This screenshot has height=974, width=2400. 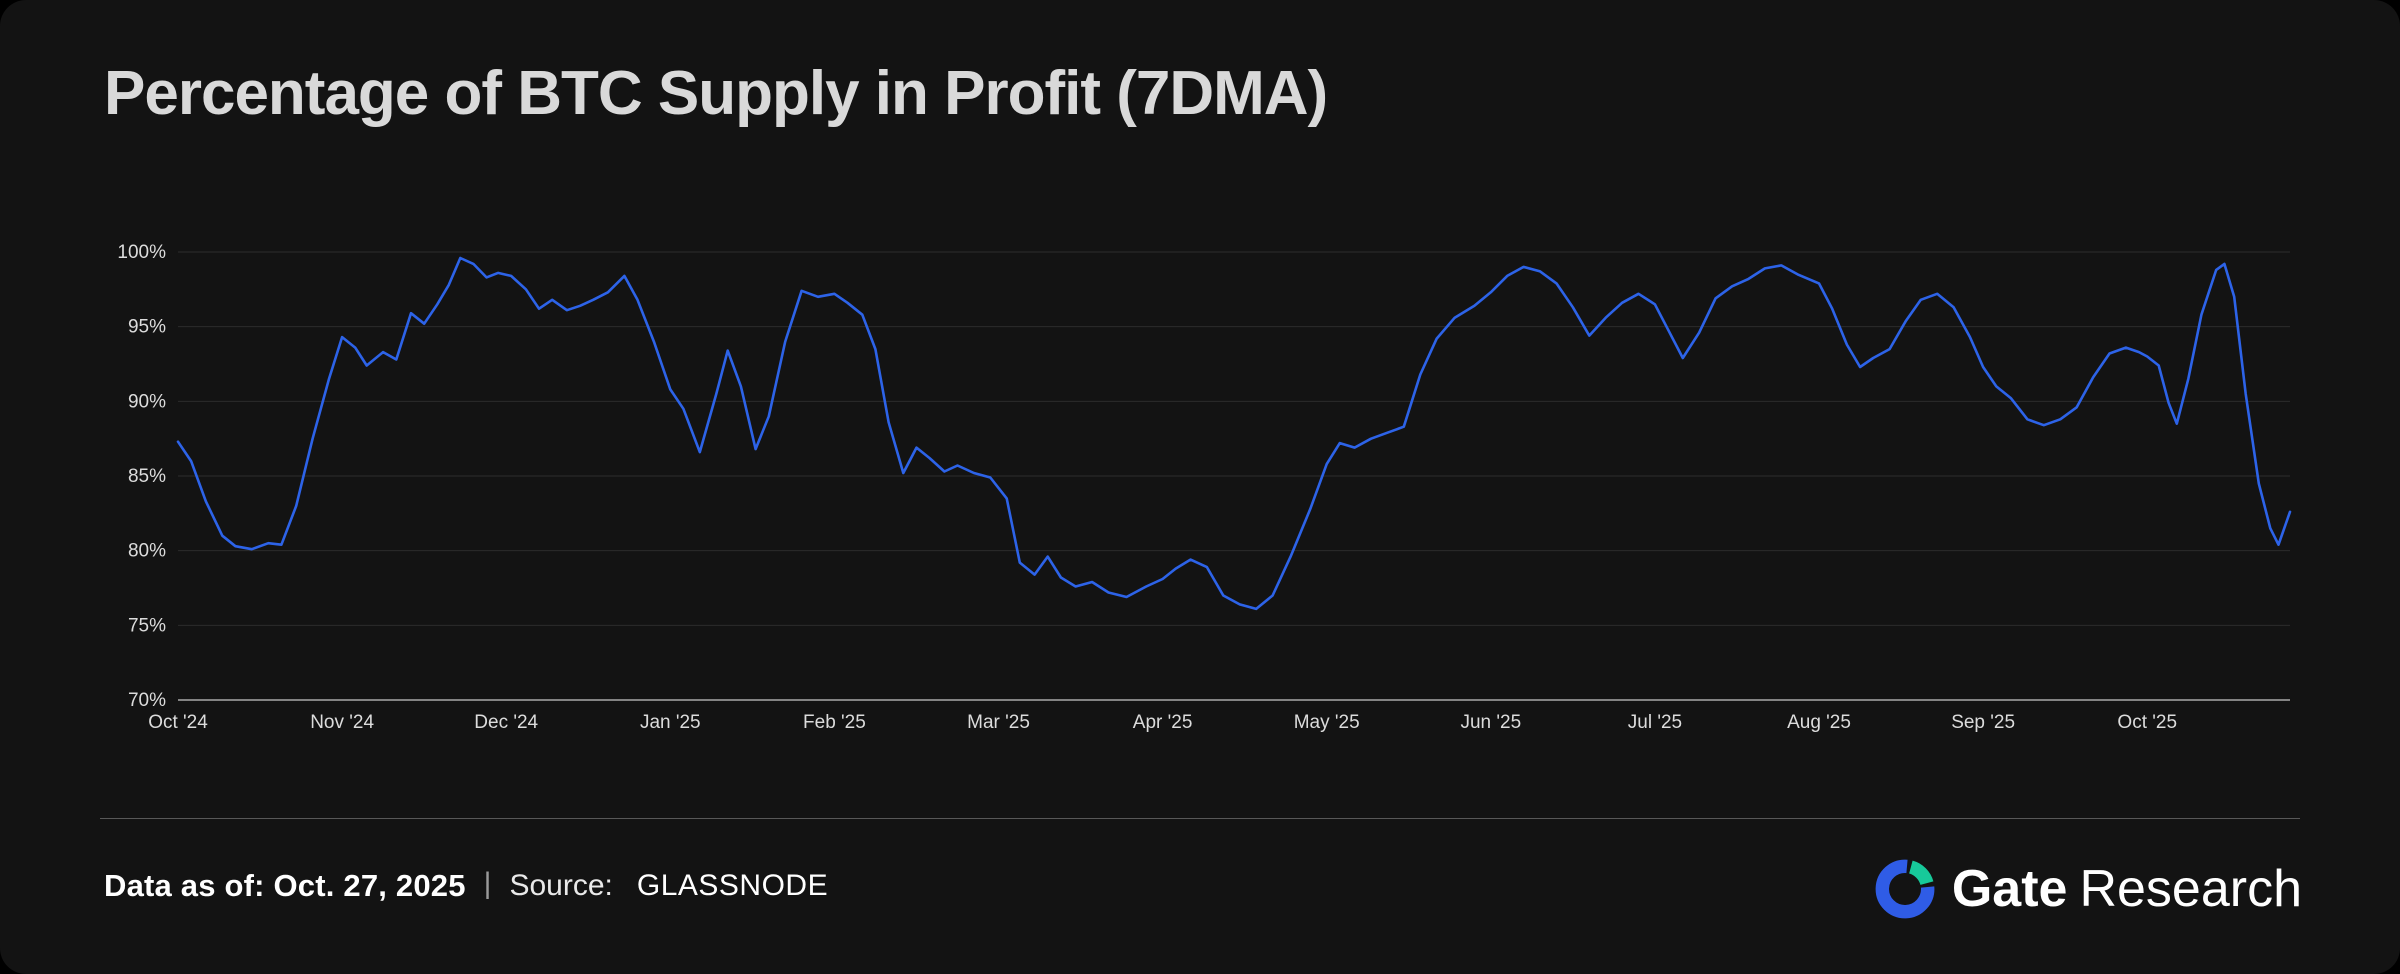 I want to click on gate-research-wordmark: Gate Research, so click(x=2127, y=889).